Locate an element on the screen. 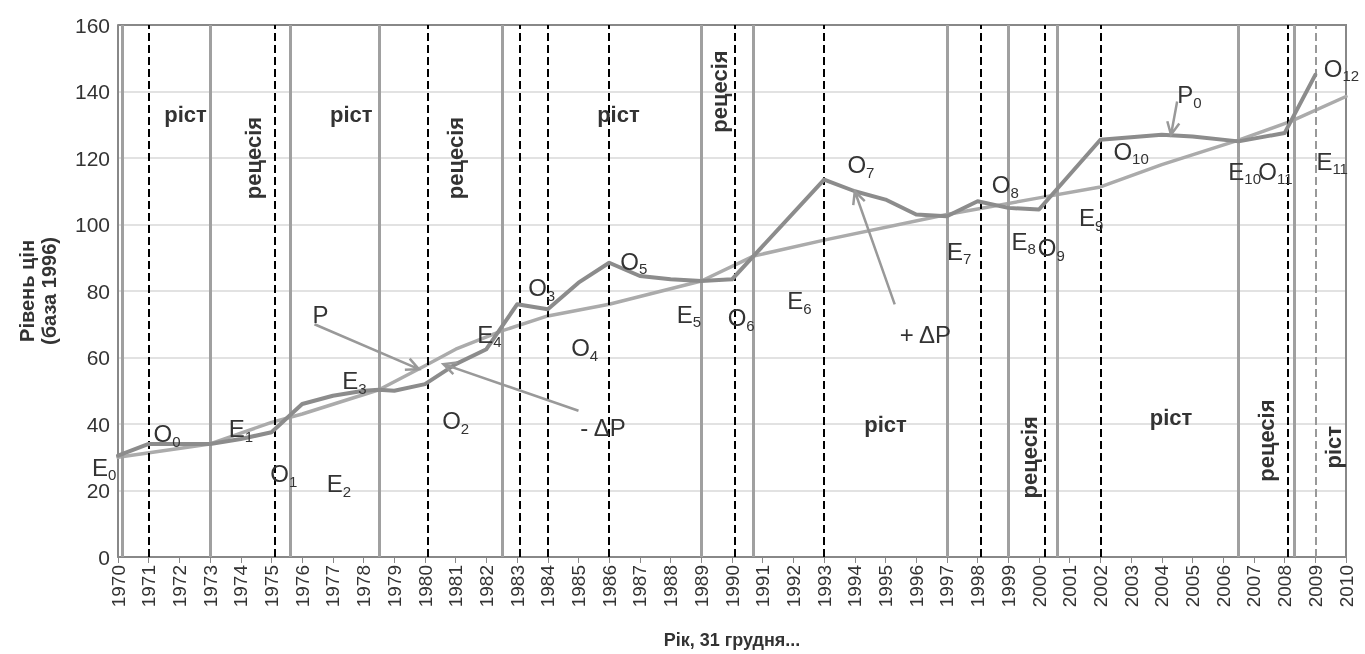 Image resolution: width=1365 pixels, height=654 pixels. y-tick-label: 140 is located at coordinates (92, 91).